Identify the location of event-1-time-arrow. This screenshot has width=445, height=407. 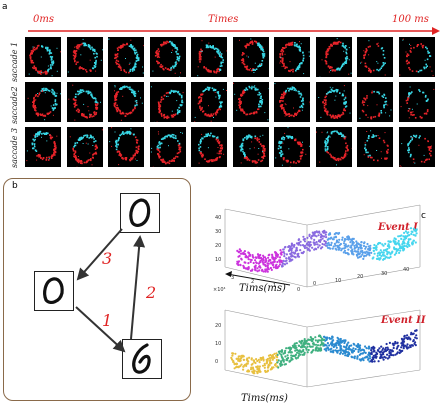
(258, 279).